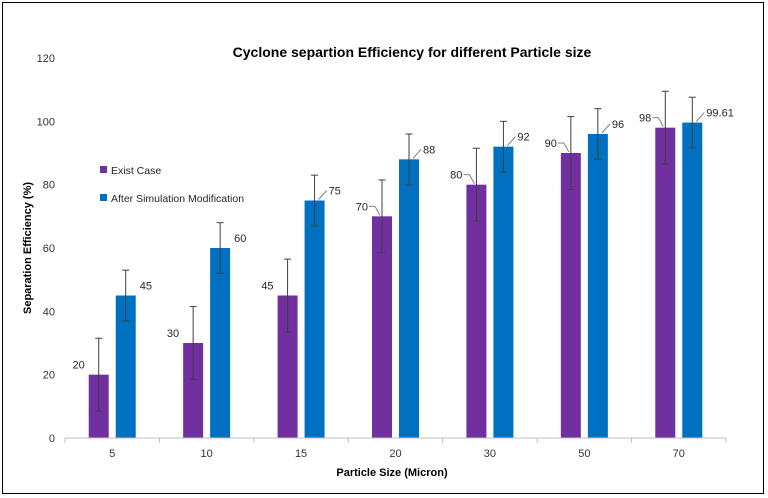 The image size is (768, 498). Describe the element at coordinates (645, 119) in the screenshot. I see `data-label: 98` at that location.